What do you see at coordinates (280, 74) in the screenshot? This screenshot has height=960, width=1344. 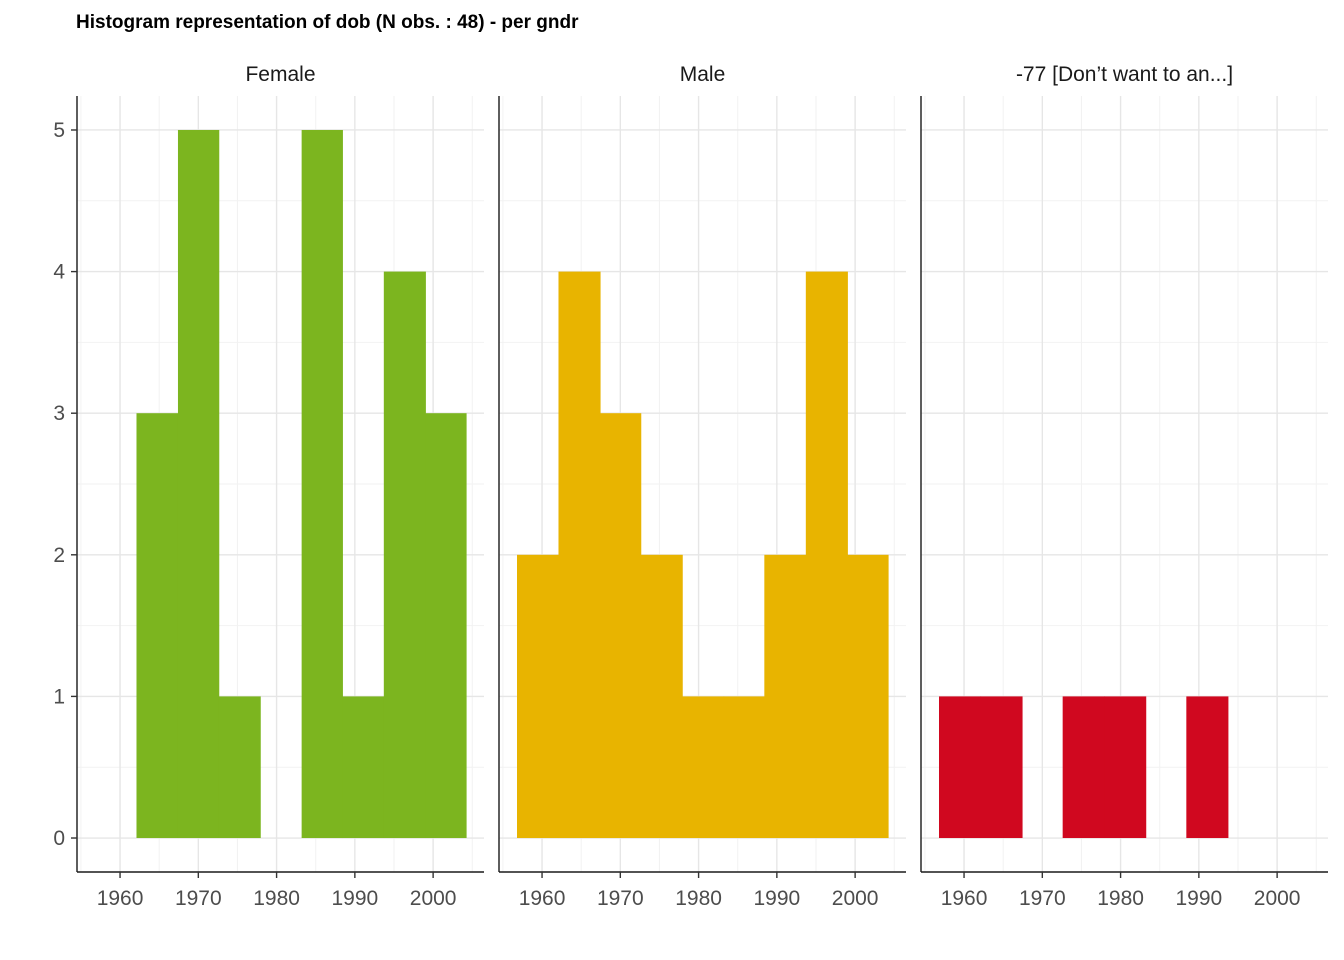 I see `facet-strip-label: Female` at bounding box center [280, 74].